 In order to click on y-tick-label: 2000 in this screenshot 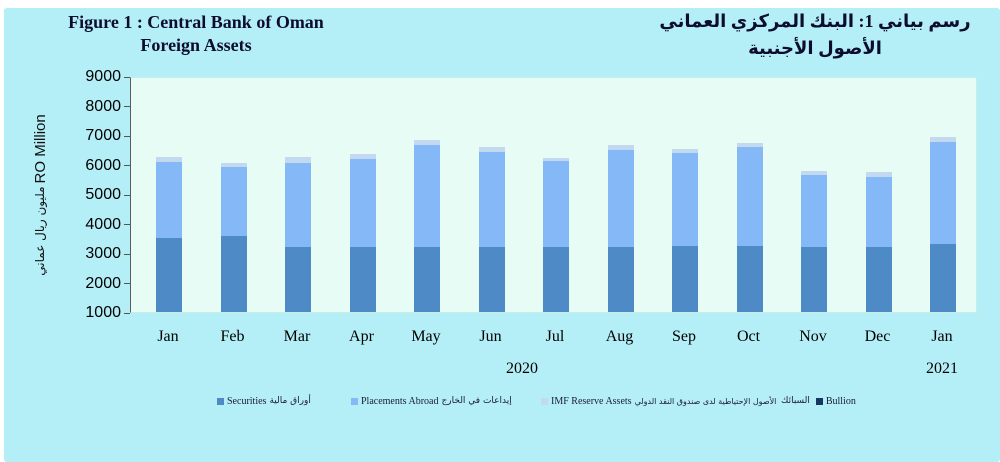, I will do `click(103, 283)`.